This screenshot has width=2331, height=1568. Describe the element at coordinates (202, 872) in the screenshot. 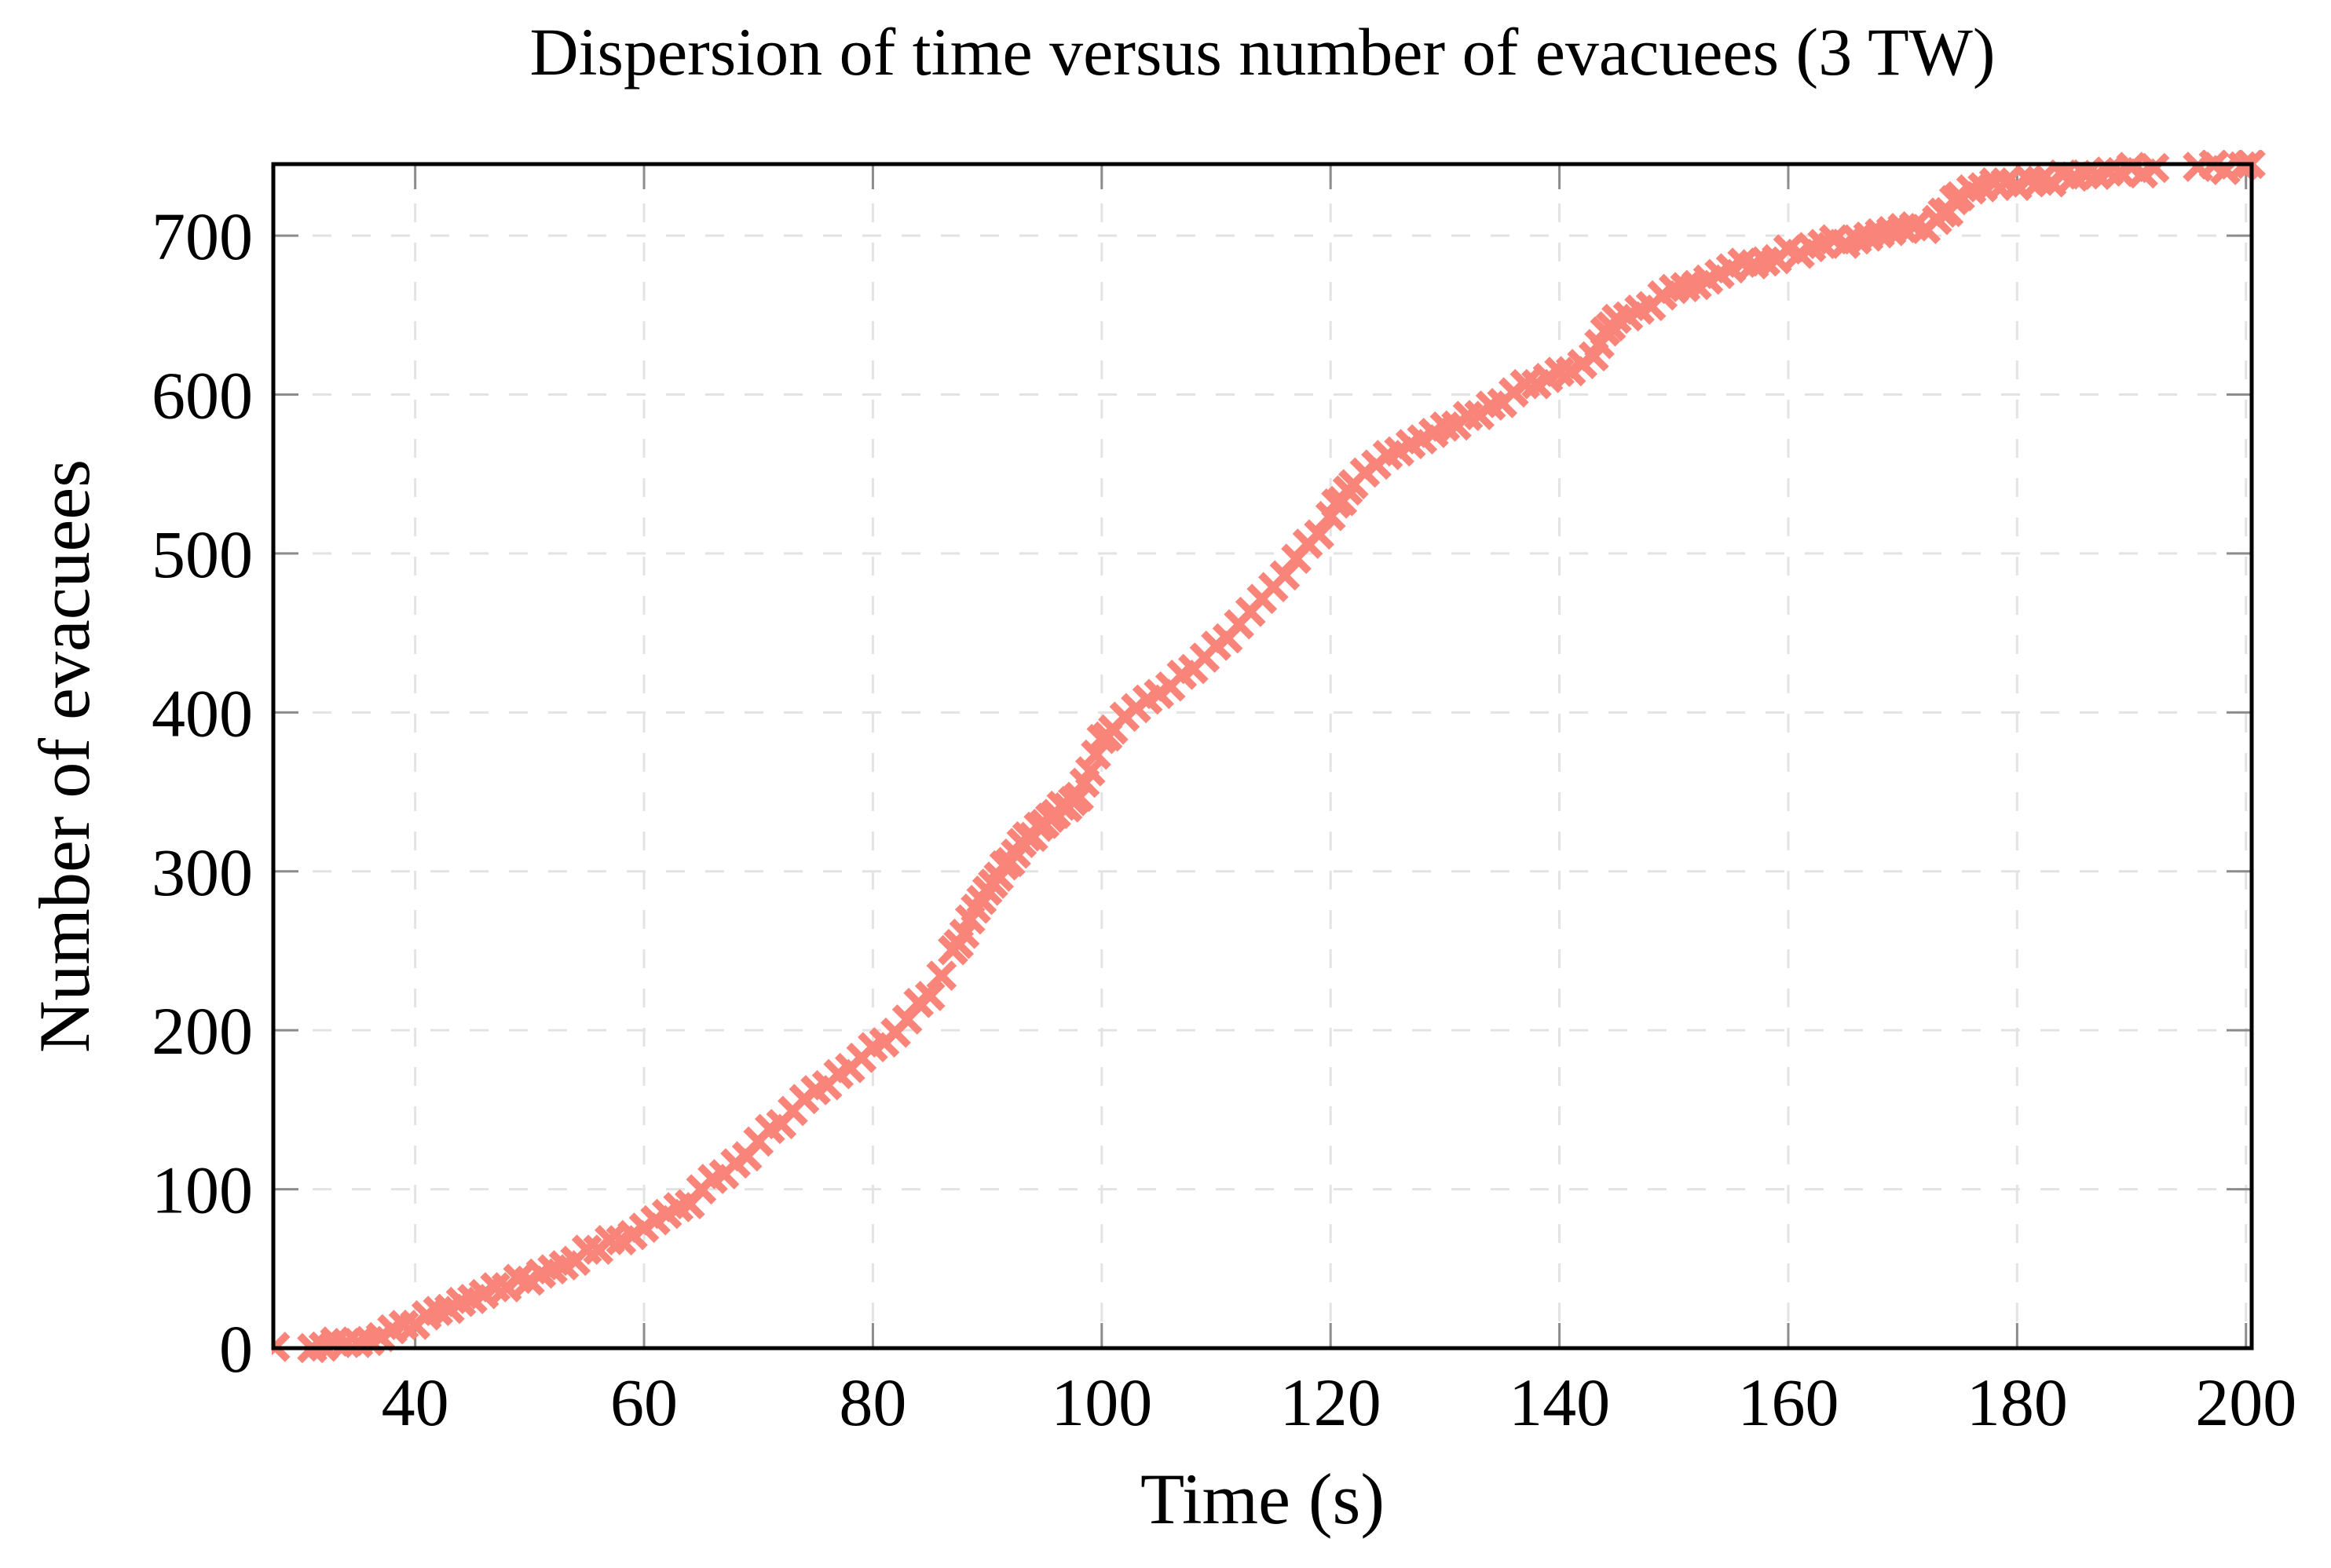

I see `y-tick-label: 300` at that location.